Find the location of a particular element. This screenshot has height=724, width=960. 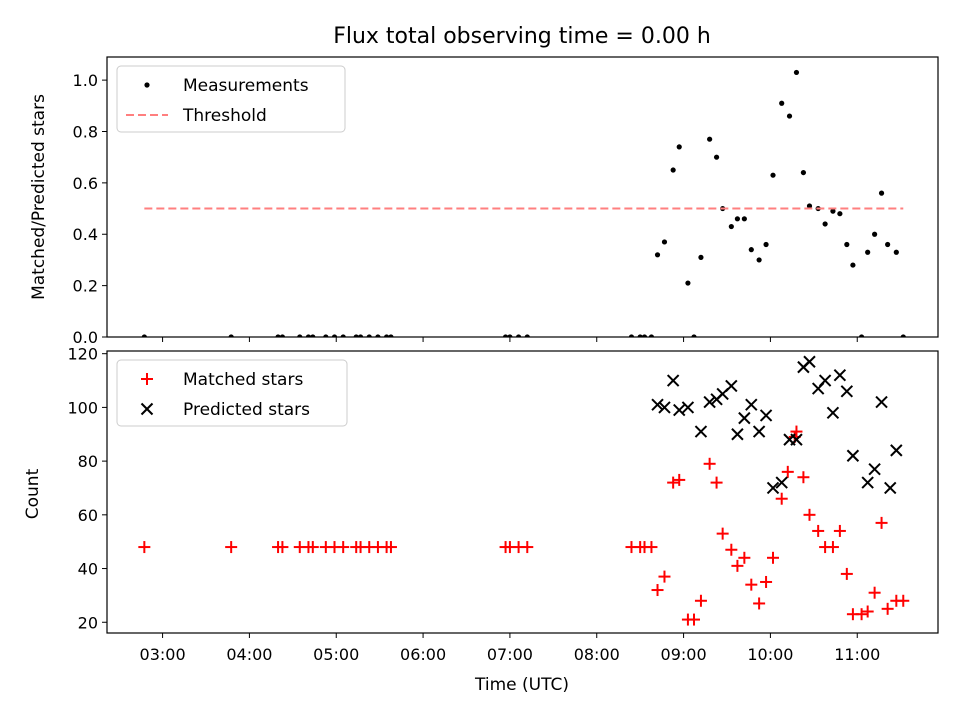

bottom-panel-legend-matched-stars-label: Matched stars is located at coordinates (243, 380).